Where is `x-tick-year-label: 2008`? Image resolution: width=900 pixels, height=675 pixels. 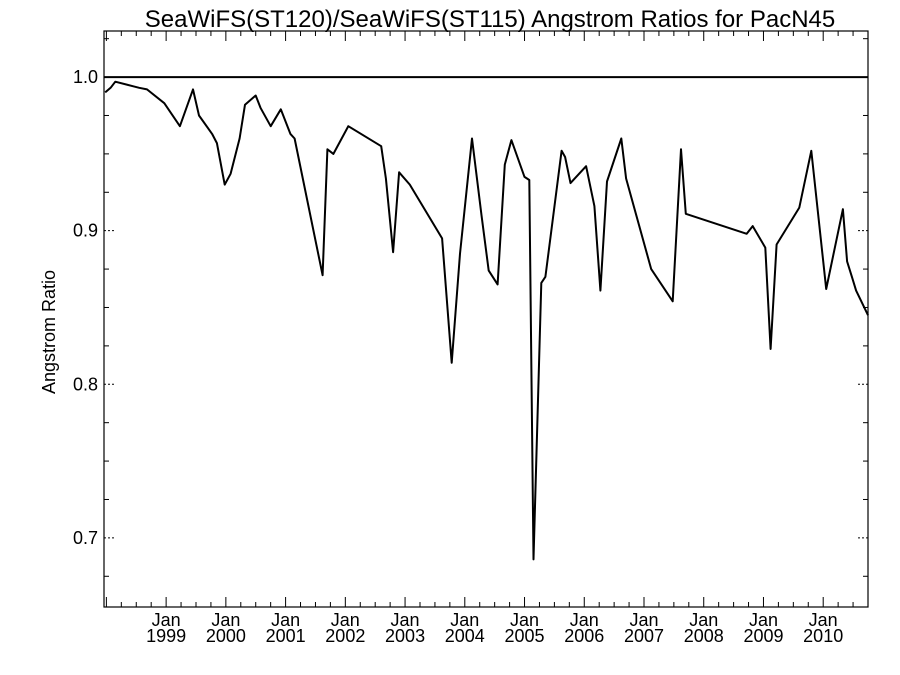
x-tick-year-label: 2008 is located at coordinates (704, 636).